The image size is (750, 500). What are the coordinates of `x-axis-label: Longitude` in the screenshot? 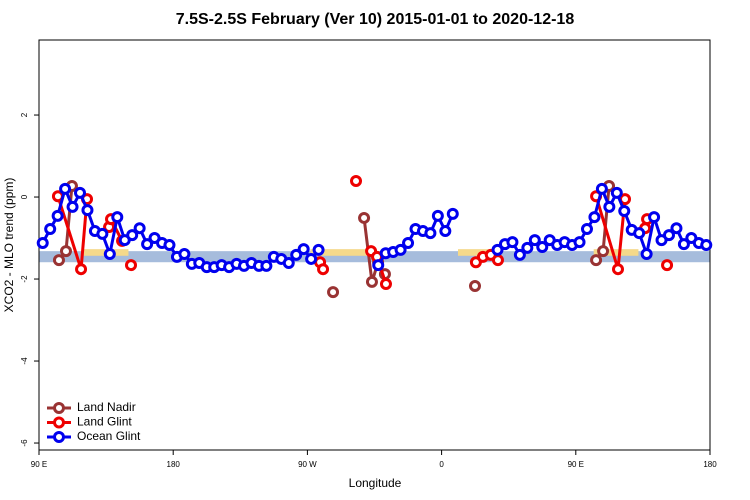 It's located at (375, 483).